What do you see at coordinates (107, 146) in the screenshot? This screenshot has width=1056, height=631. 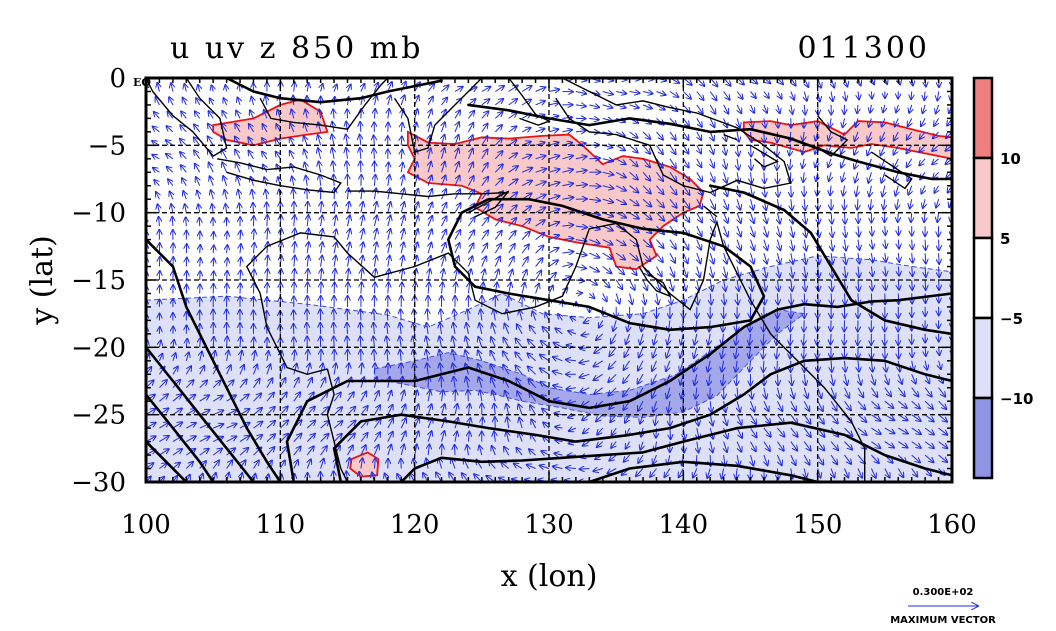 I see `y-tick-label: −5` at bounding box center [107, 146].